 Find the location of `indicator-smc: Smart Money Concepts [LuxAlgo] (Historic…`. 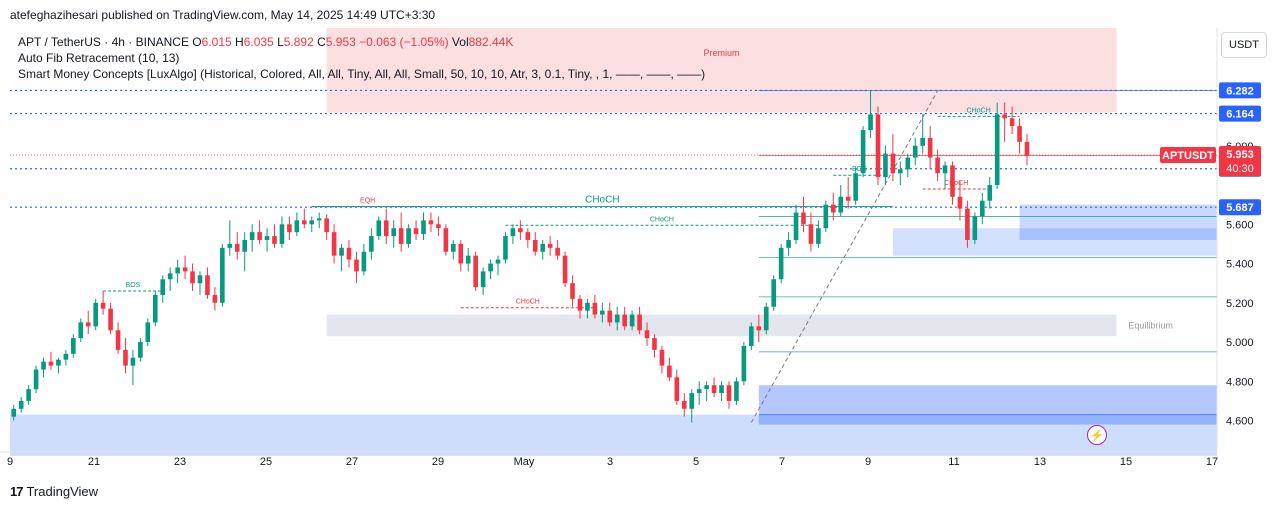

indicator-smc: Smart Money Concepts [LuxAlgo] (Historic… is located at coordinates (362, 74).